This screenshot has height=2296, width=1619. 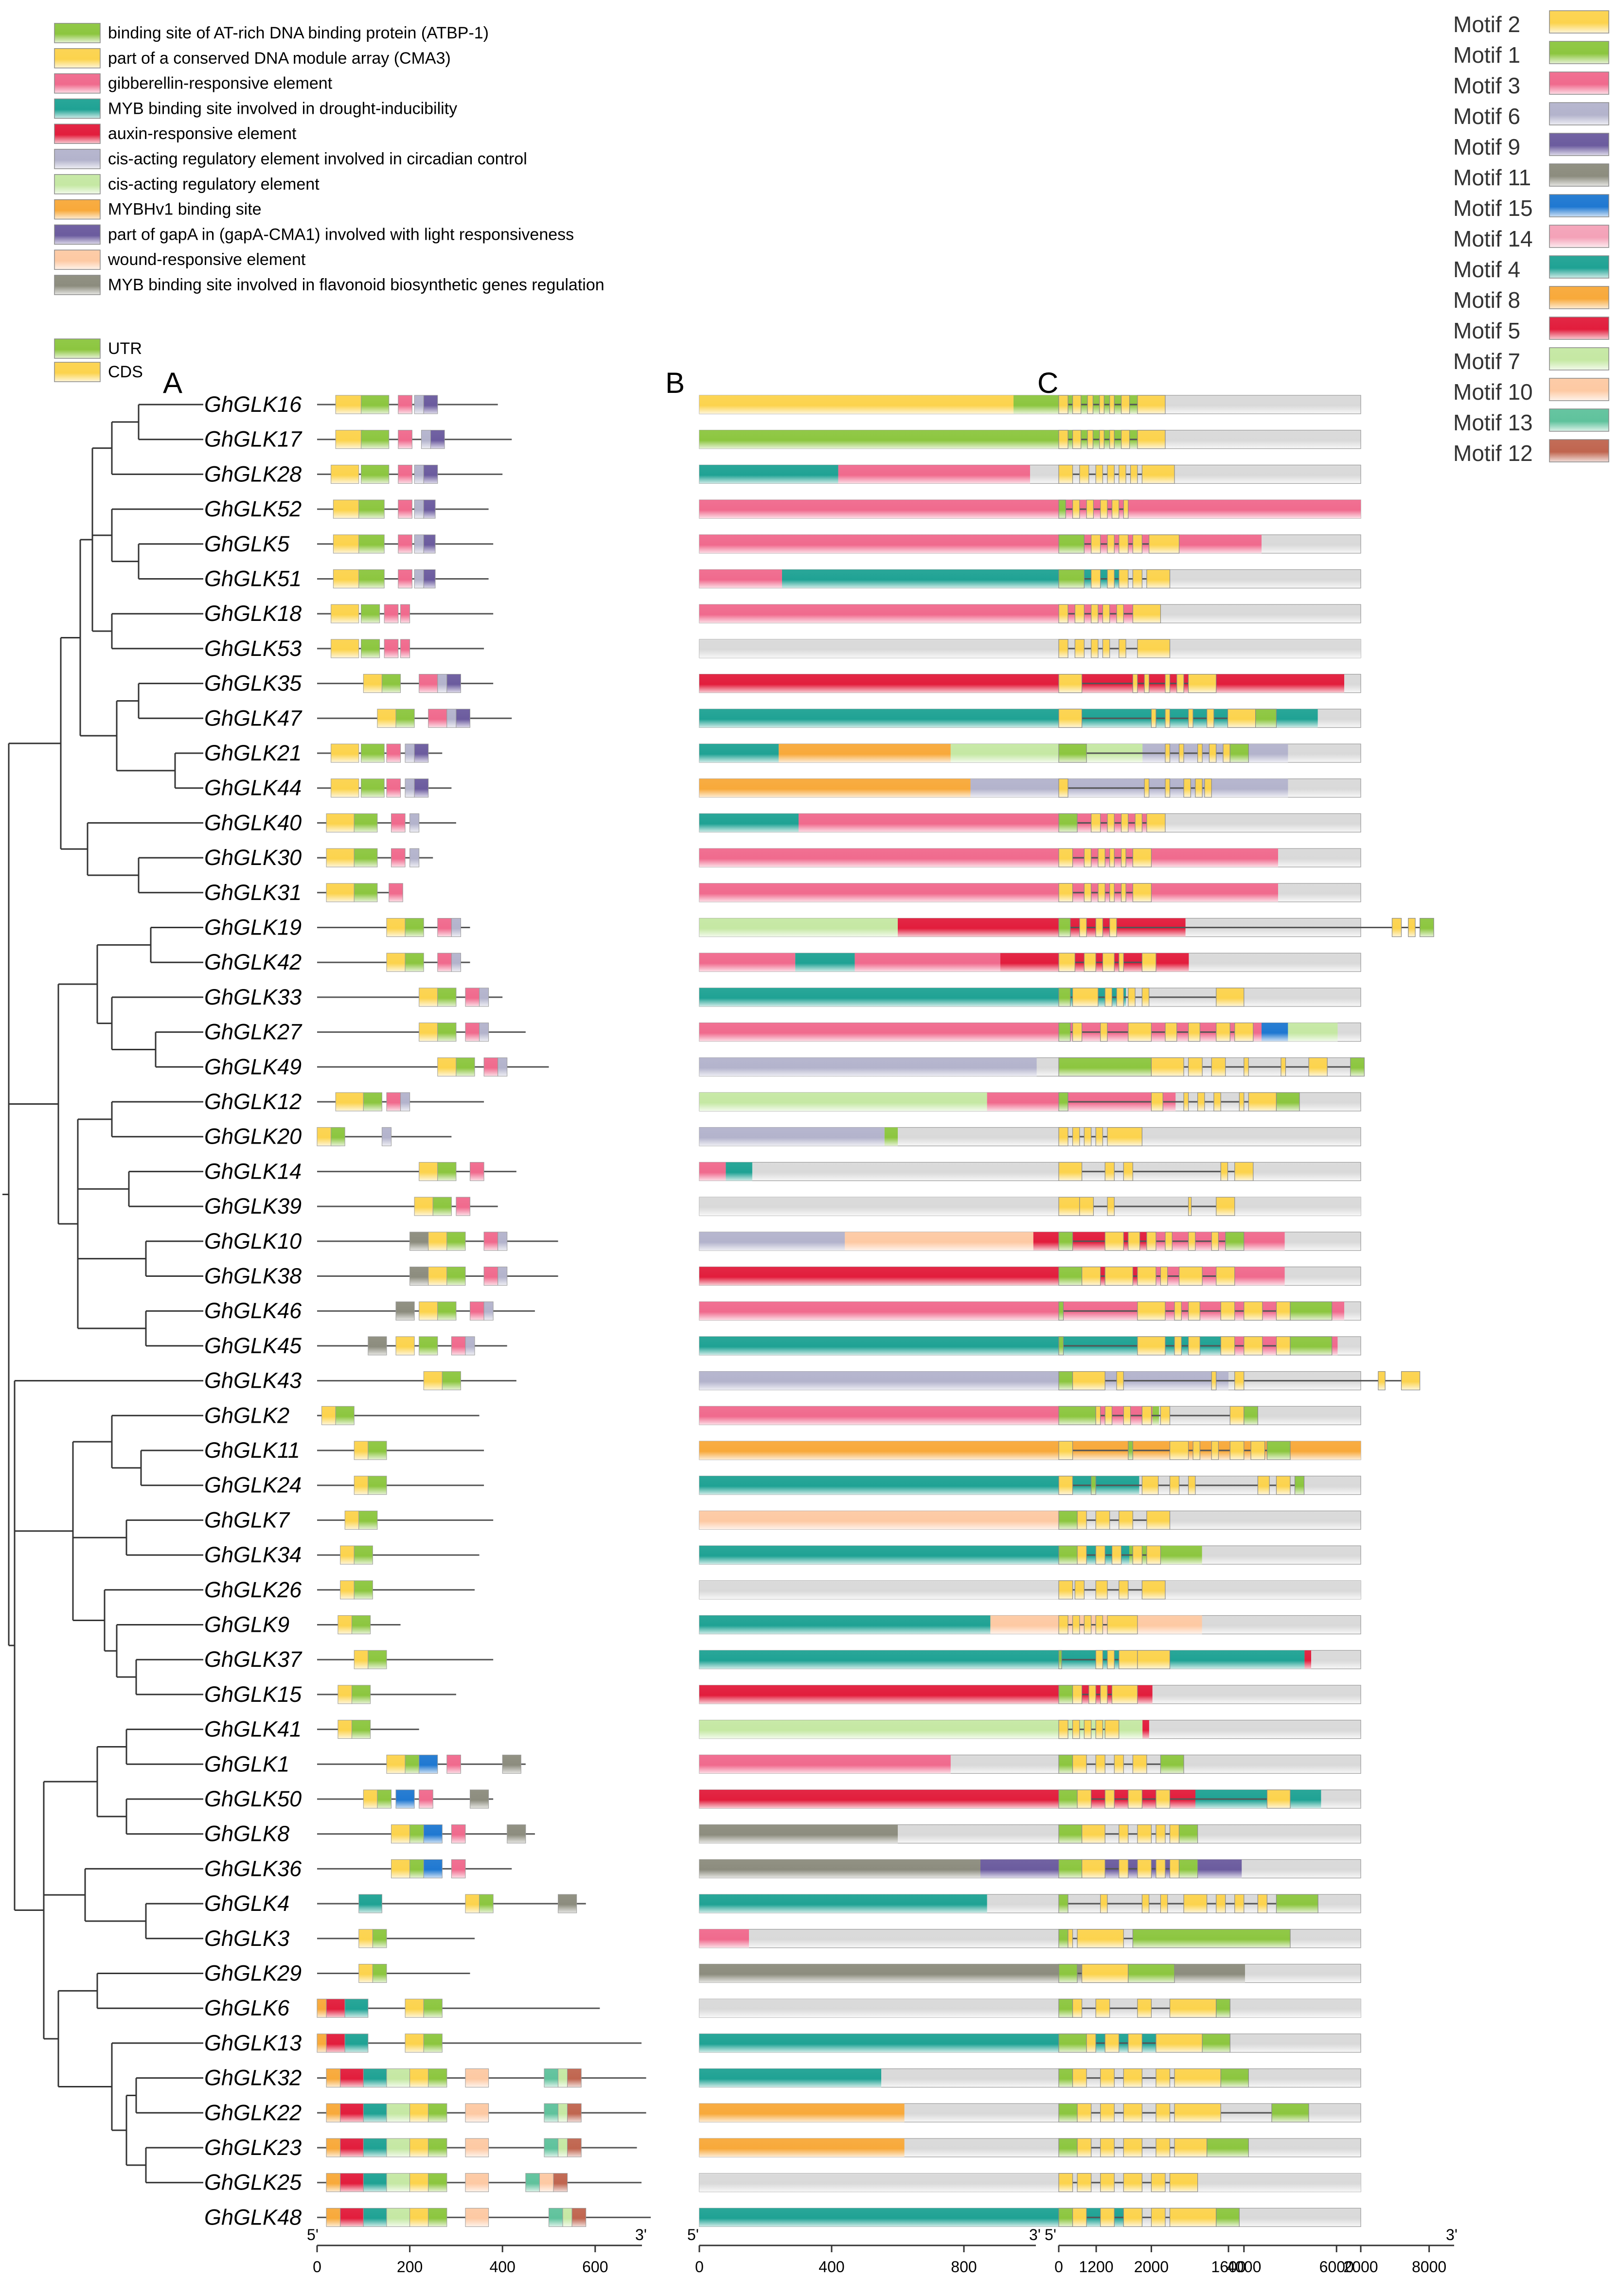 I want to click on gene-row: GhGLK25, so click(x=782, y=2182).